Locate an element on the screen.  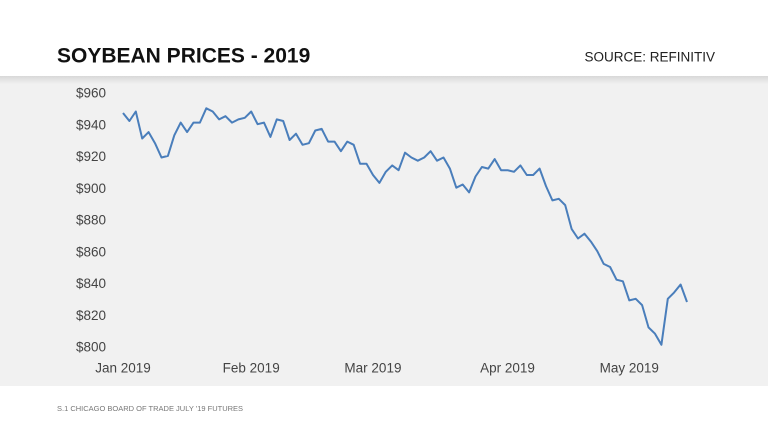
x-tick-label: May 2019 is located at coordinates (629, 368).